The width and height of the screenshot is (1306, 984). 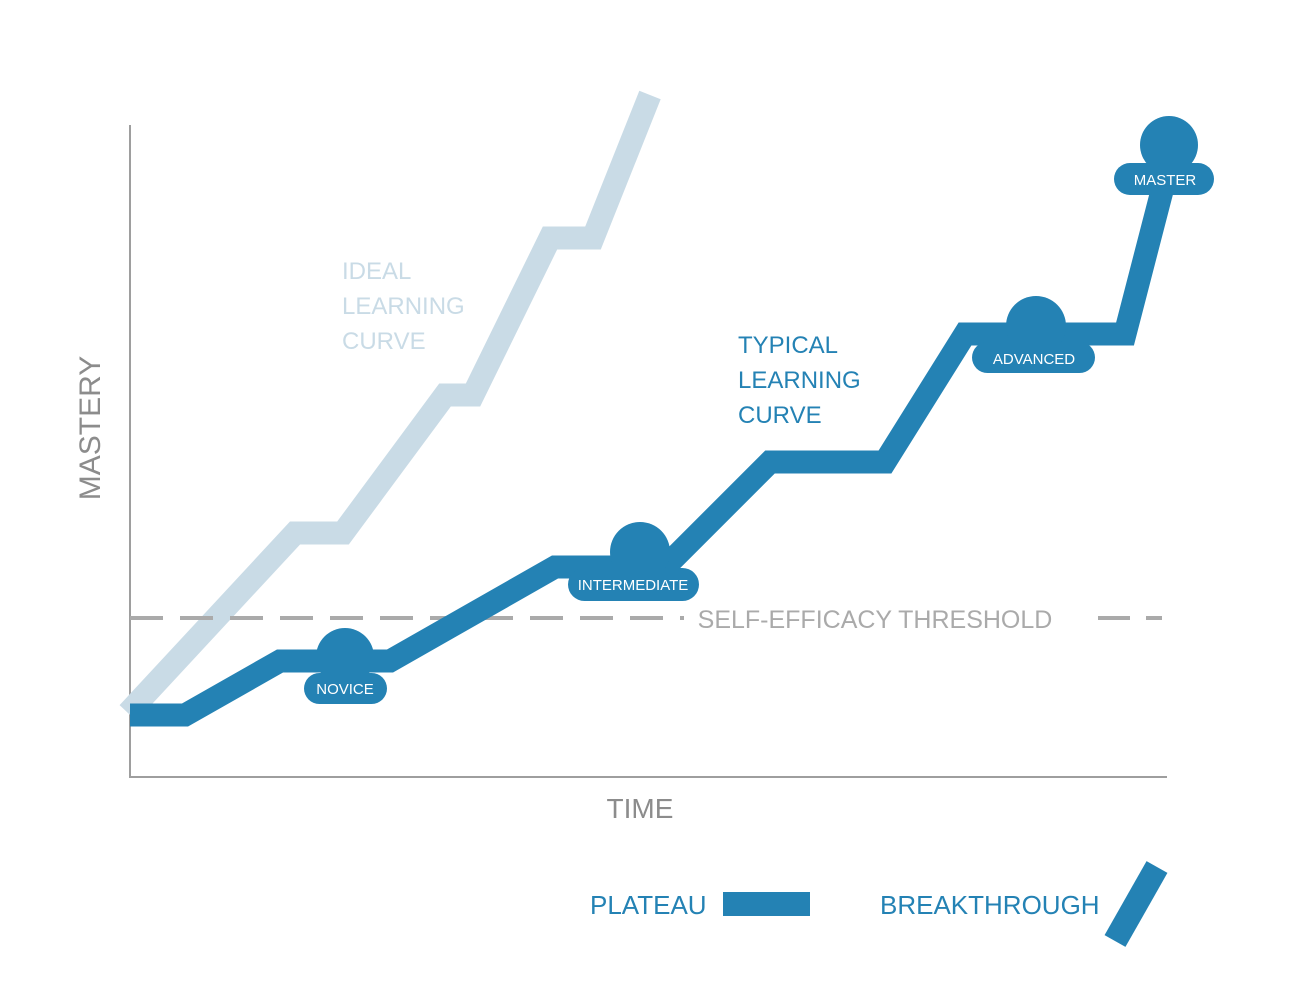 What do you see at coordinates (633, 585) in the screenshot?
I see `stage-label-intermediate: INTERMEDIATE` at bounding box center [633, 585].